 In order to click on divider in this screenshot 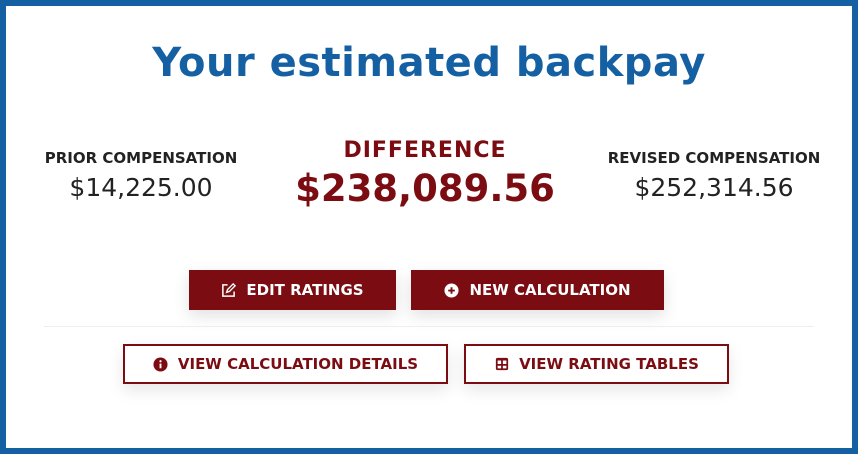, I will do `click(429, 326)`.